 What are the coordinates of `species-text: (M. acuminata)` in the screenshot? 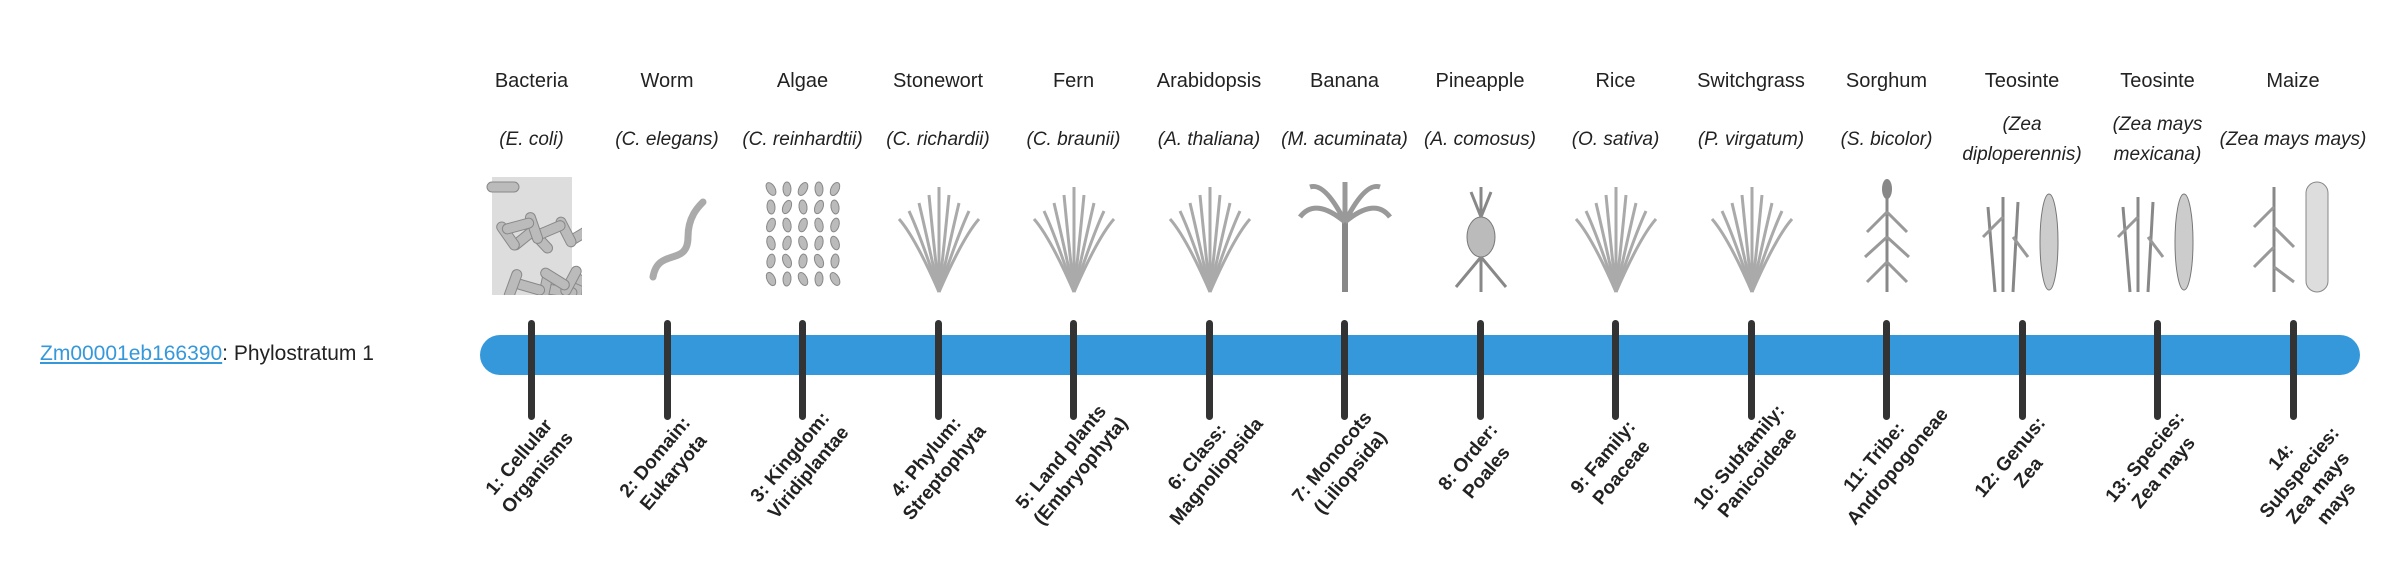 It's located at (1344, 139).